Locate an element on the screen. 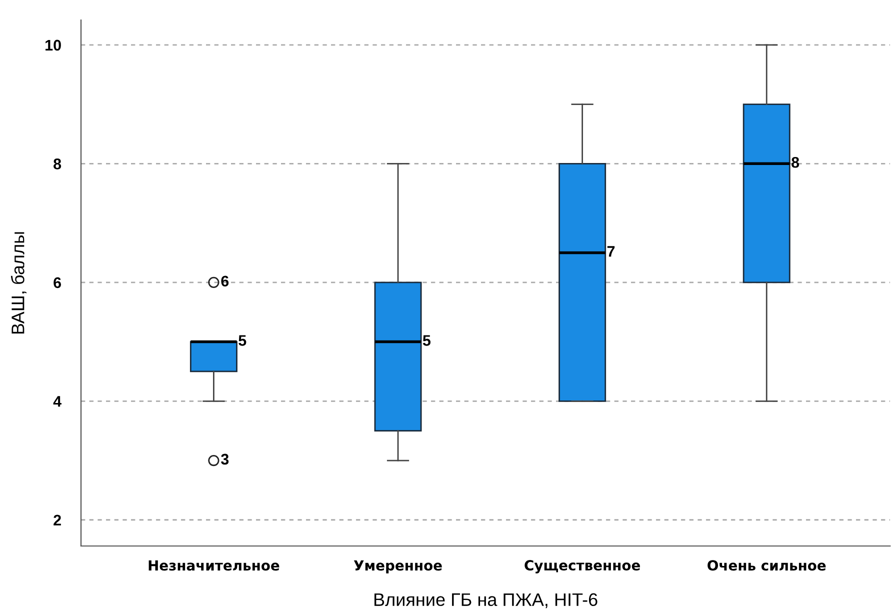 The width and height of the screenshot is (891, 616). y-tick-label: 6 is located at coordinates (58, 282).